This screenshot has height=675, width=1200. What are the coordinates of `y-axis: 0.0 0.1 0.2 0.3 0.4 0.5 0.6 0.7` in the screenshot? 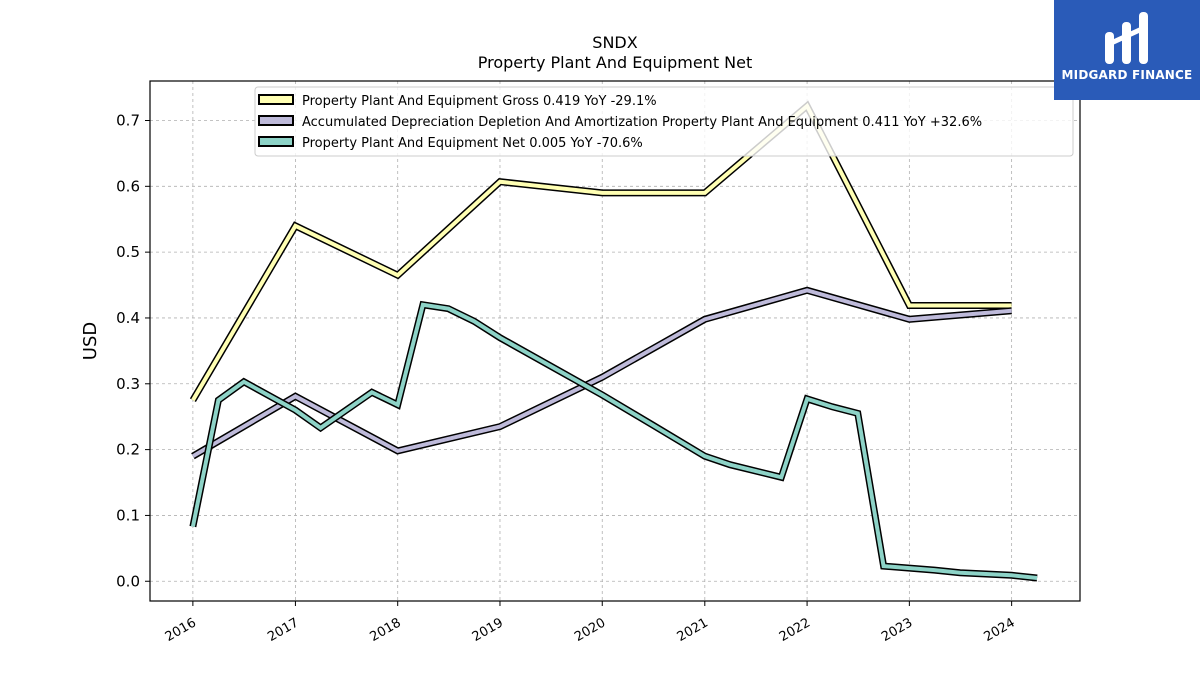 It's located at (133, 350).